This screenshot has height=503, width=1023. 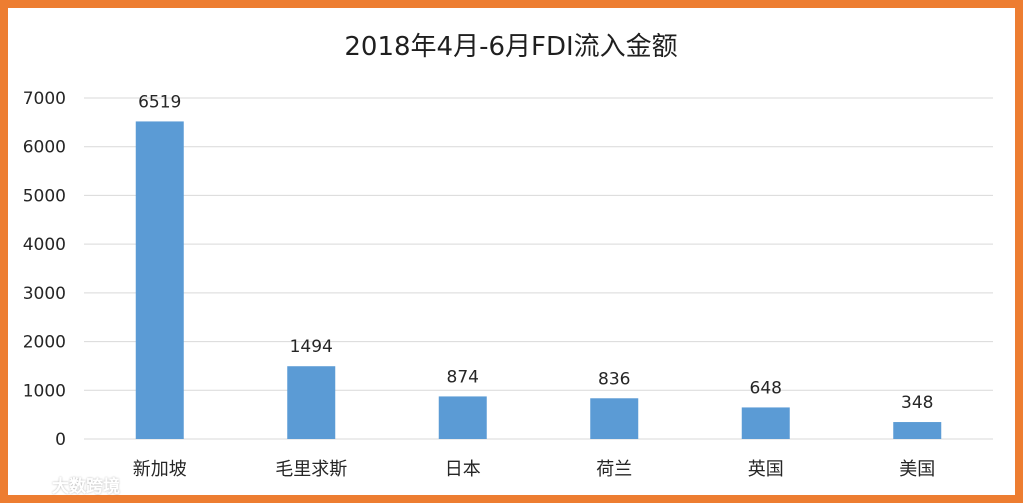 What do you see at coordinates (44, 343) in the screenshot?
I see `y-tick-label: 2000` at bounding box center [44, 343].